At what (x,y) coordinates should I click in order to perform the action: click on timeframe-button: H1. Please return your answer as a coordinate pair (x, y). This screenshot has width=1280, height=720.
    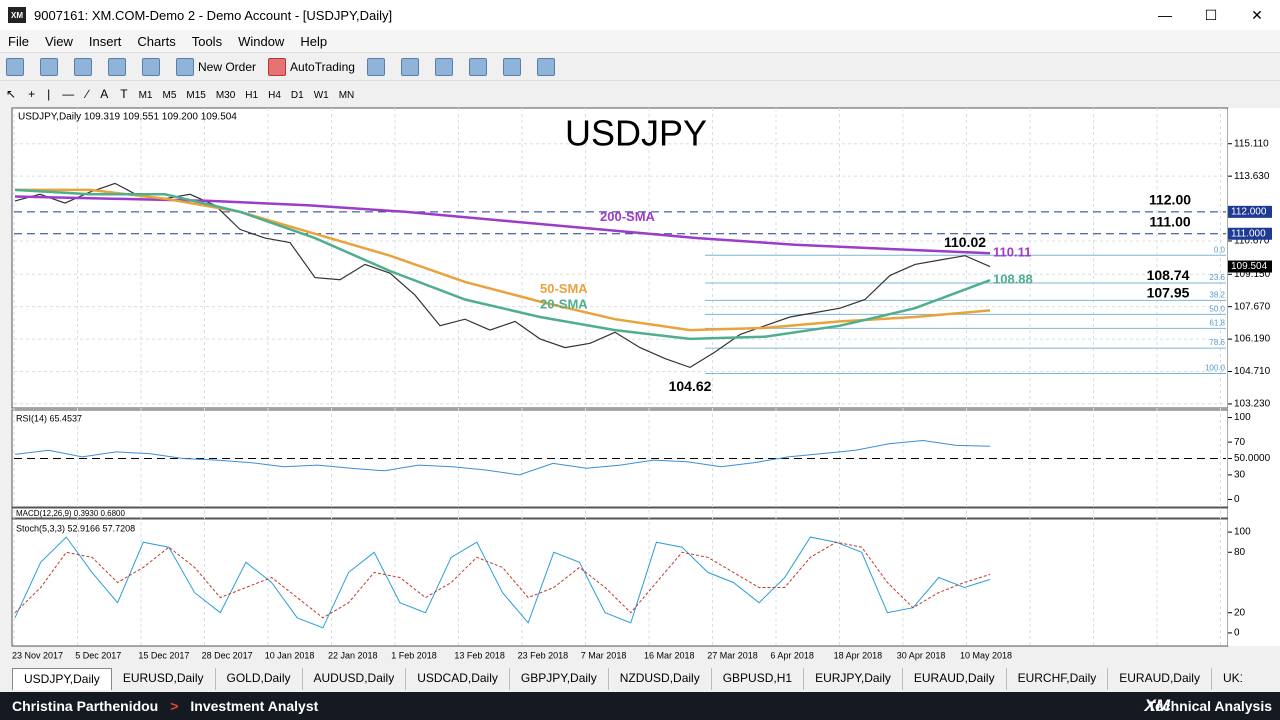
    Looking at the image, I should click on (252, 95).